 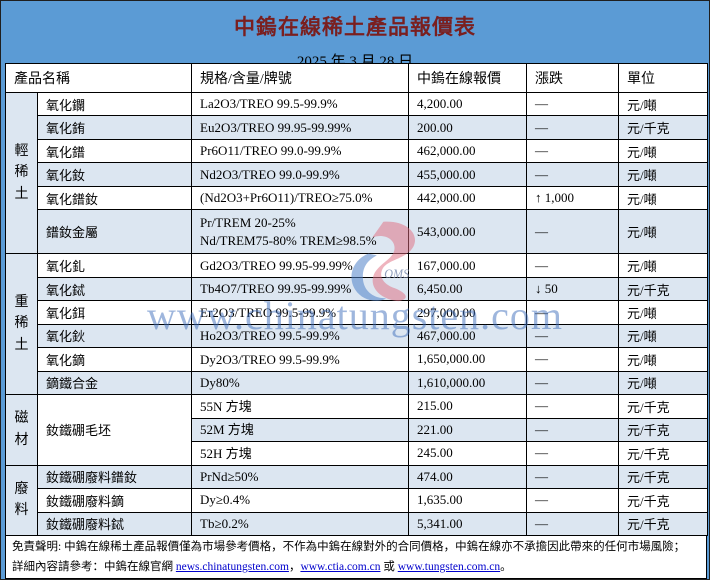 What do you see at coordinates (572, 78) in the screenshot?
I see `header-change: 漲跌` at bounding box center [572, 78].